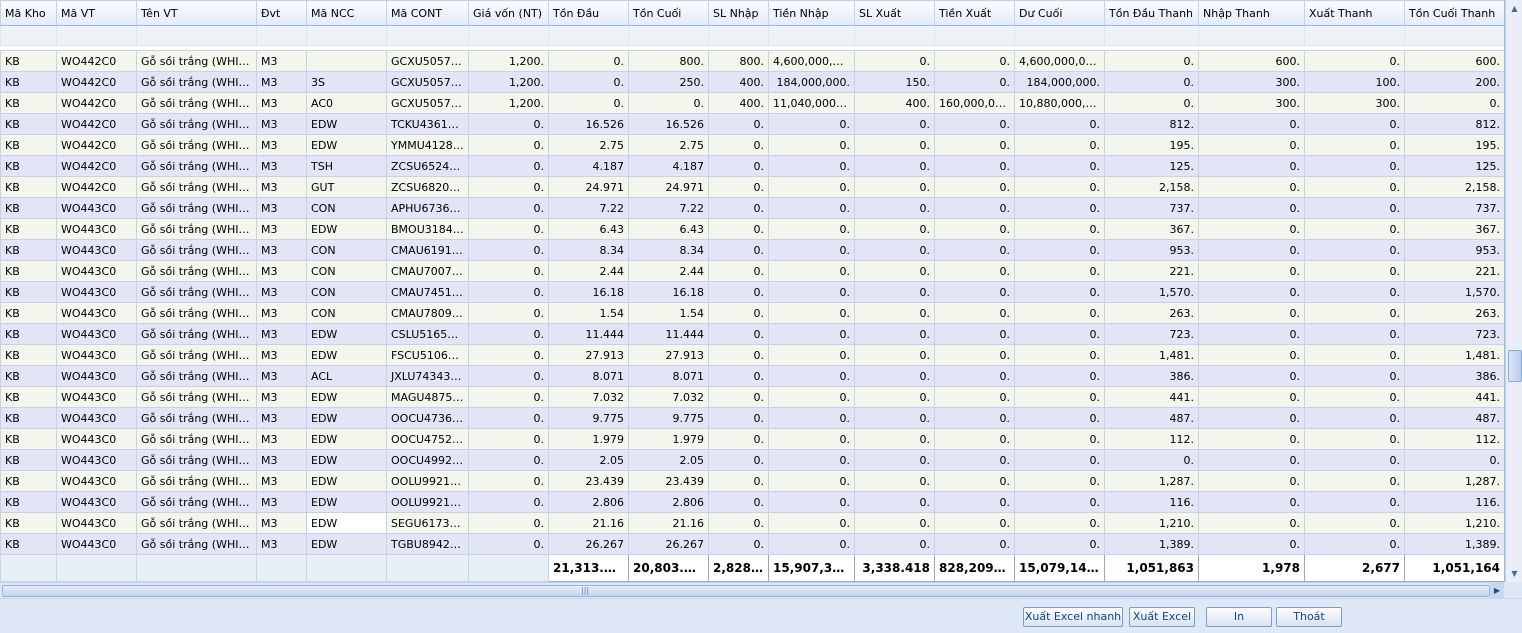 This screenshot has height=633, width=1522. What do you see at coordinates (668, 187) in the screenshot?
I see `table-cell: 24.971` at bounding box center [668, 187].